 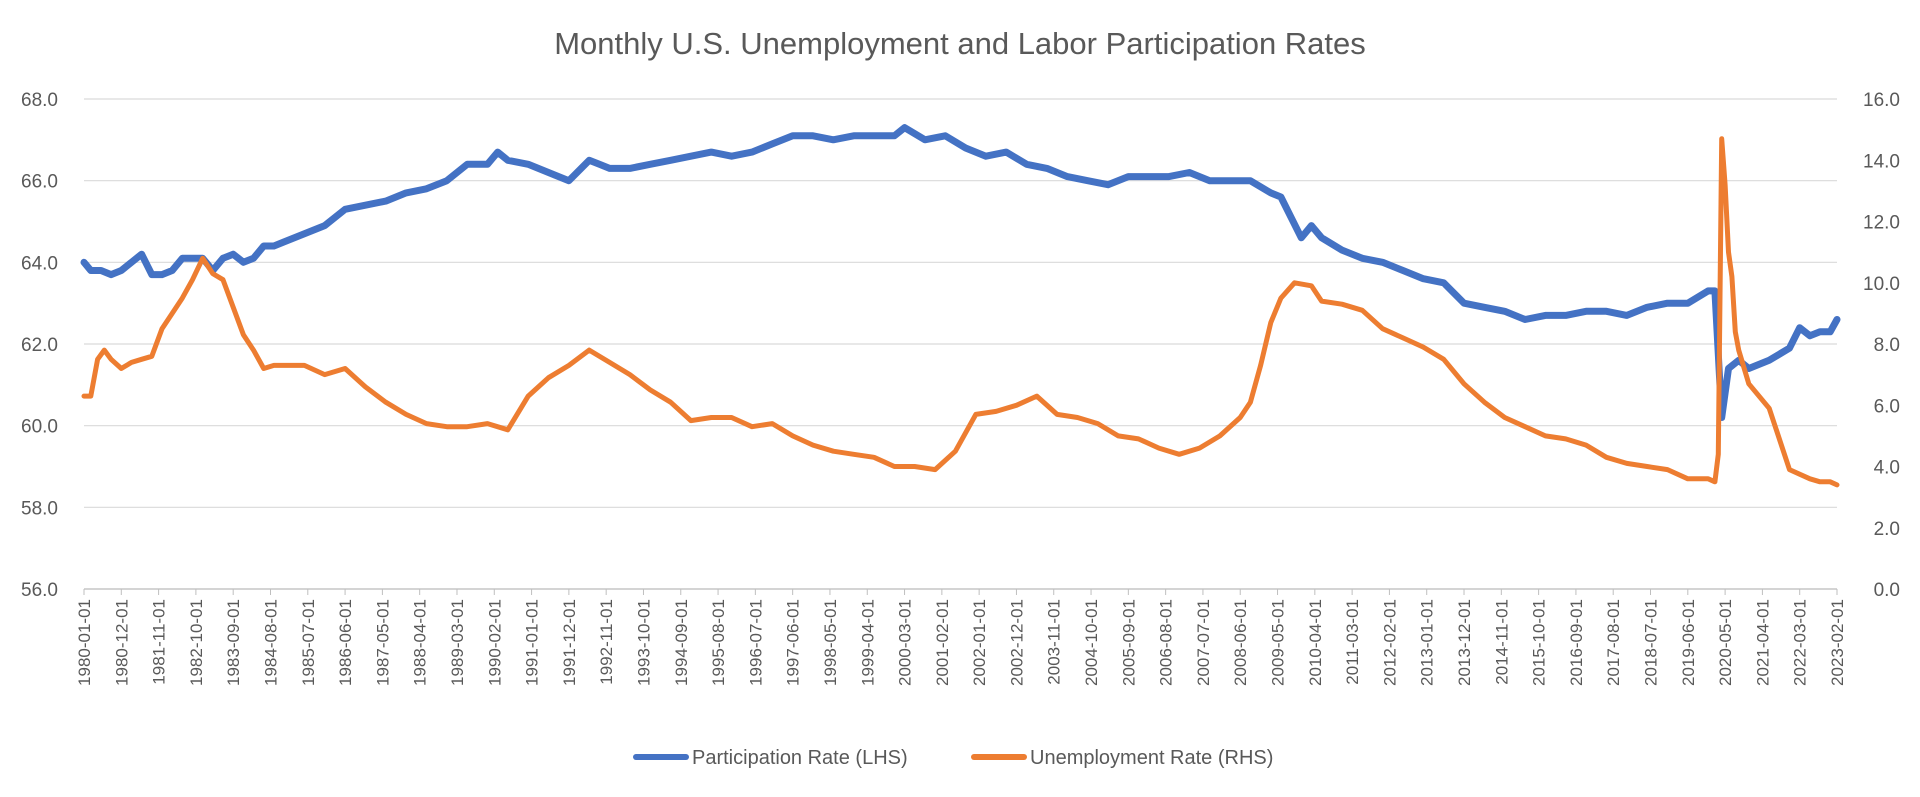 What do you see at coordinates (718, 642) in the screenshot?
I see `x-tick-label: 1995-08-01` at bounding box center [718, 642].